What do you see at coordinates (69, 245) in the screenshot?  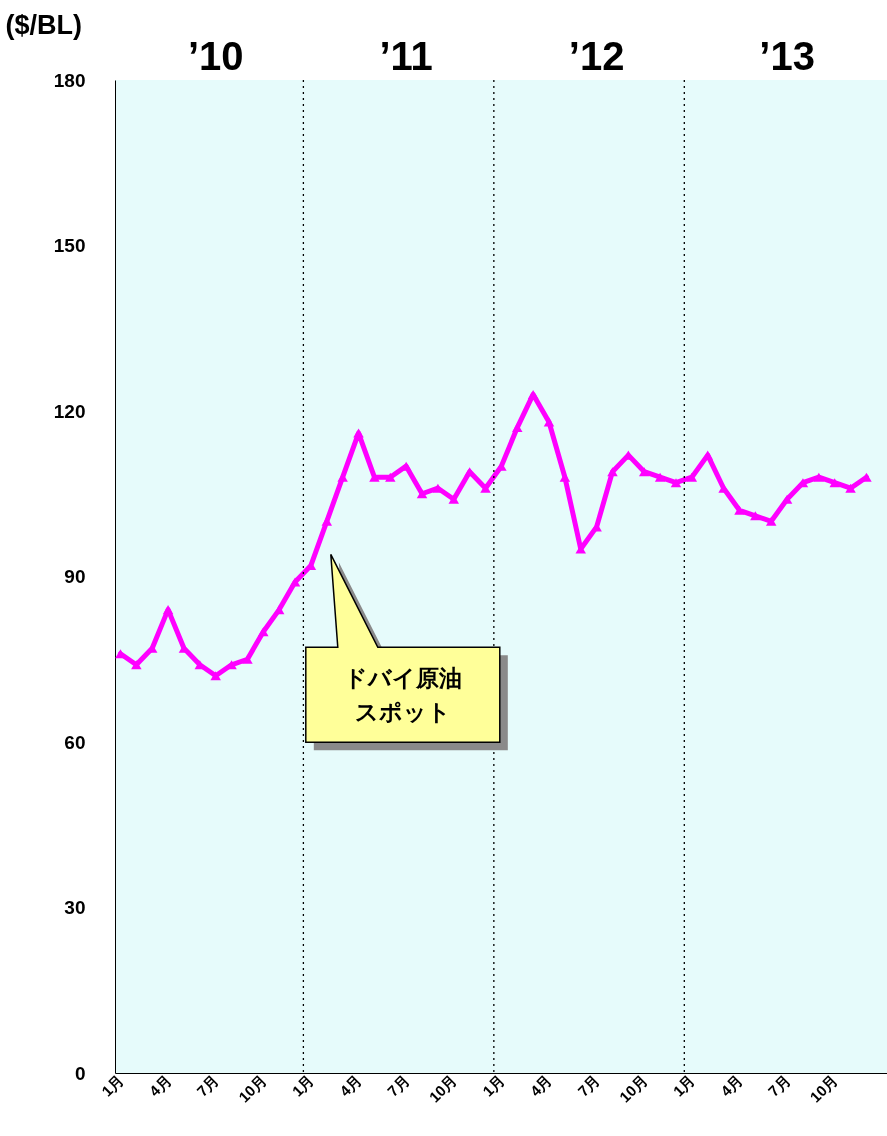 I see `y-tick-label: 150` at bounding box center [69, 245].